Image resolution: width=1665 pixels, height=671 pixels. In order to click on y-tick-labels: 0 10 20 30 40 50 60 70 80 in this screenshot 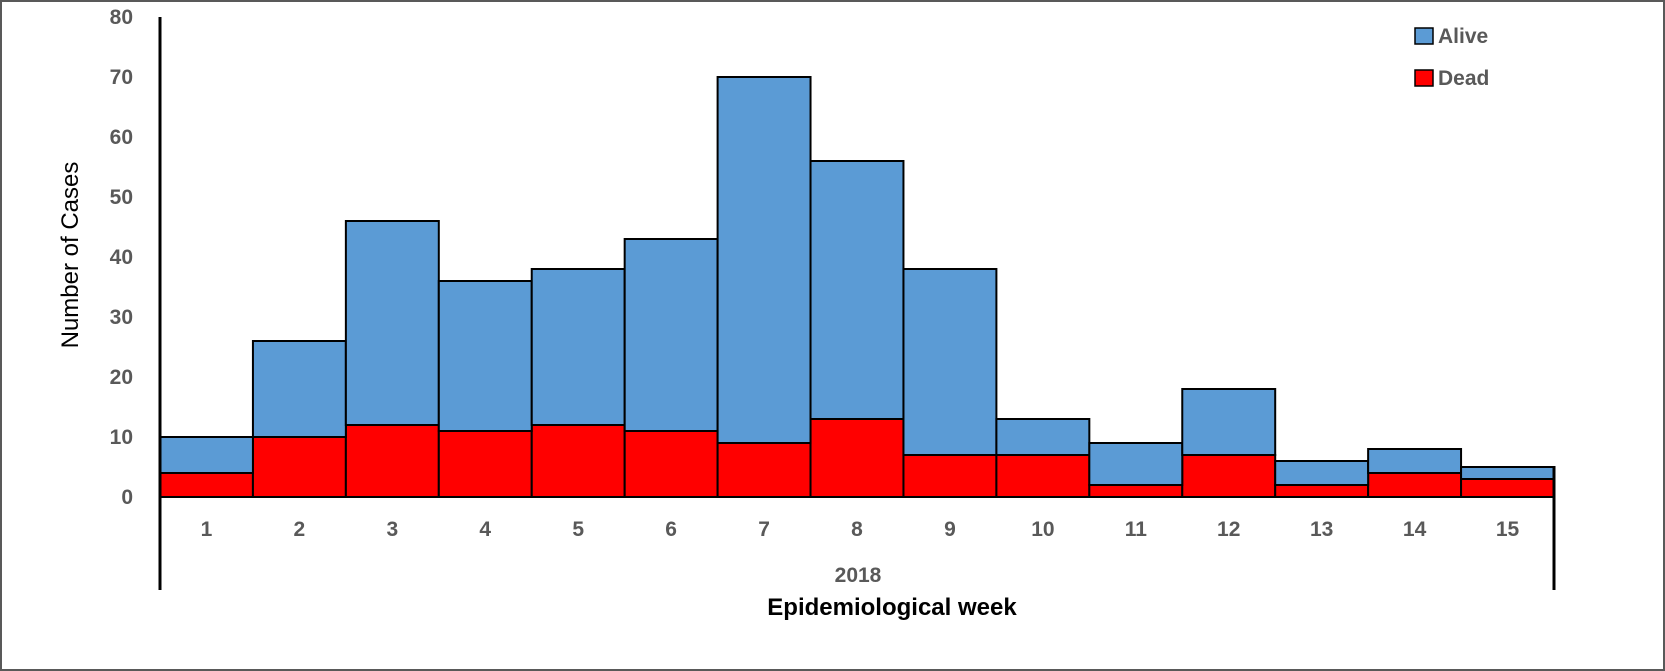, I will do `click(121, 257)`.